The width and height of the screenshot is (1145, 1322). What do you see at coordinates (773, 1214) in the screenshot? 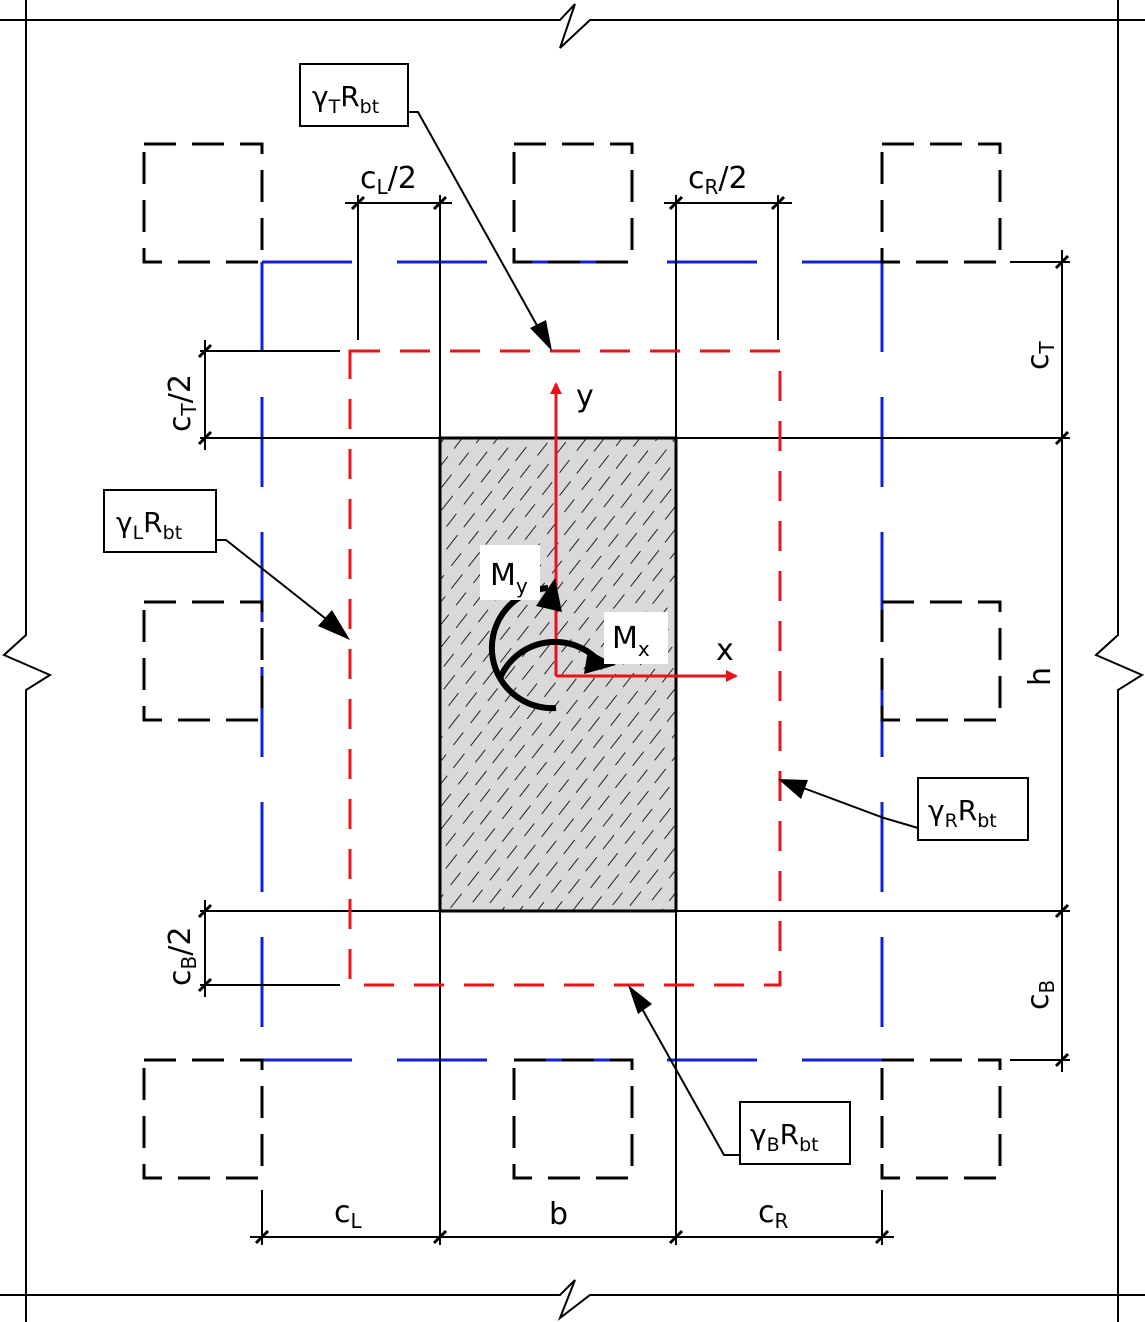
I see `dim-cr: cR` at bounding box center [773, 1214].